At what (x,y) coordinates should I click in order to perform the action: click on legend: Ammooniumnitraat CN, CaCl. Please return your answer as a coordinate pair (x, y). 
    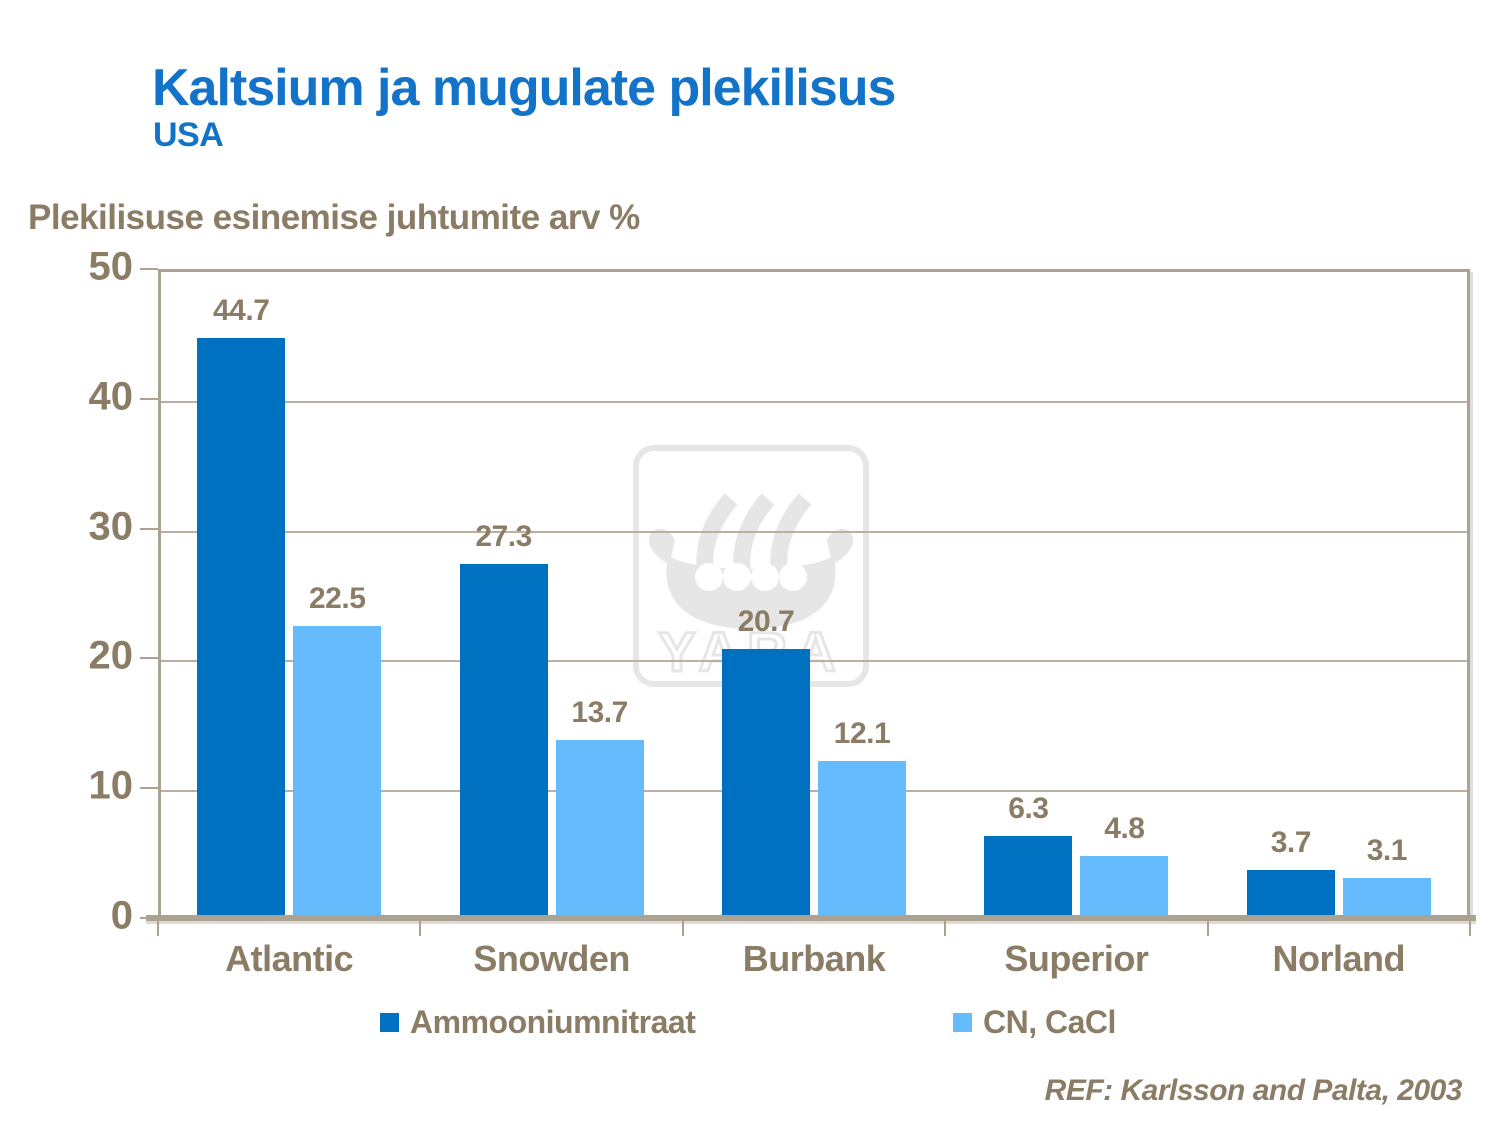
    Looking at the image, I should click on (750, 1027).